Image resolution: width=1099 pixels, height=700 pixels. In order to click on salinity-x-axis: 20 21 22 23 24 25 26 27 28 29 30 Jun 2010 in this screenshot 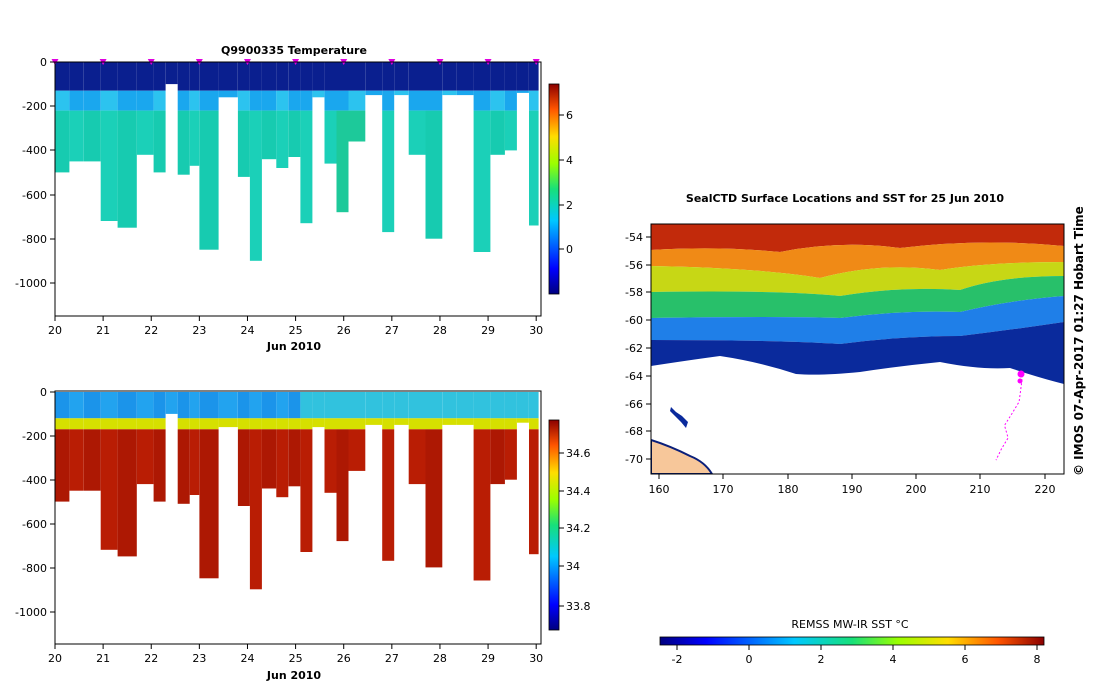, I will do `click(295, 663)`.